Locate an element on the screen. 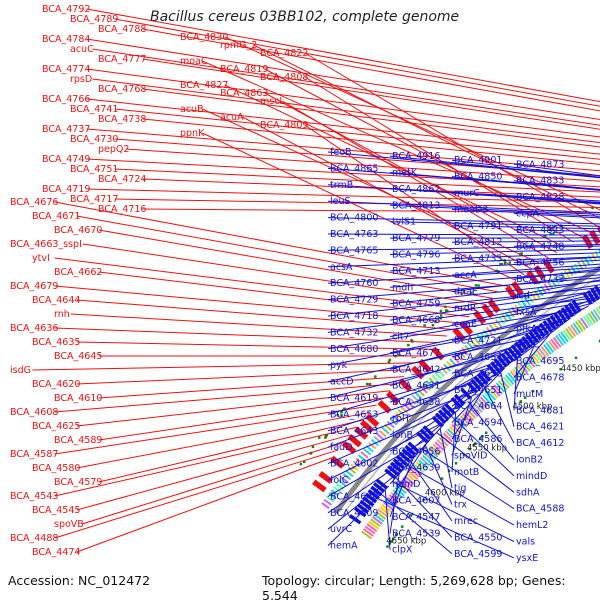 This screenshot has width=600, height=600. gene-label-reverse: sdhA is located at coordinates (528, 492).